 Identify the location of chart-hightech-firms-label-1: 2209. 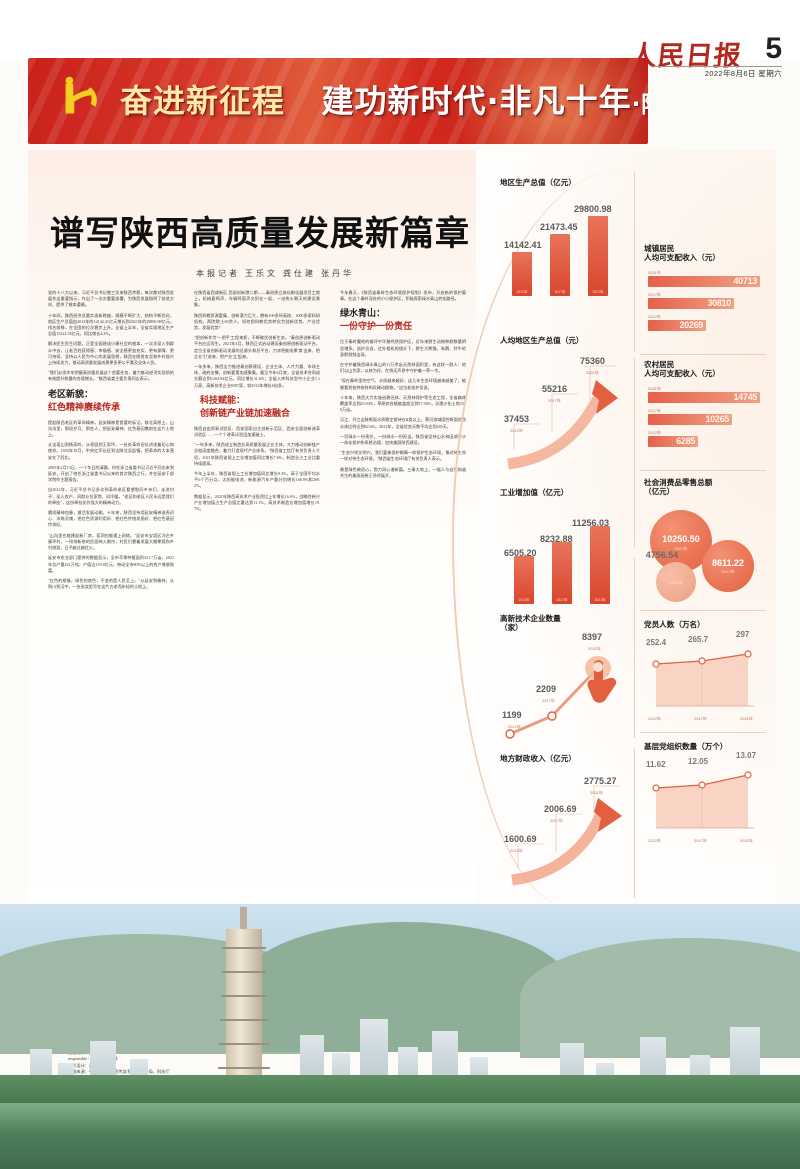
(546, 689).